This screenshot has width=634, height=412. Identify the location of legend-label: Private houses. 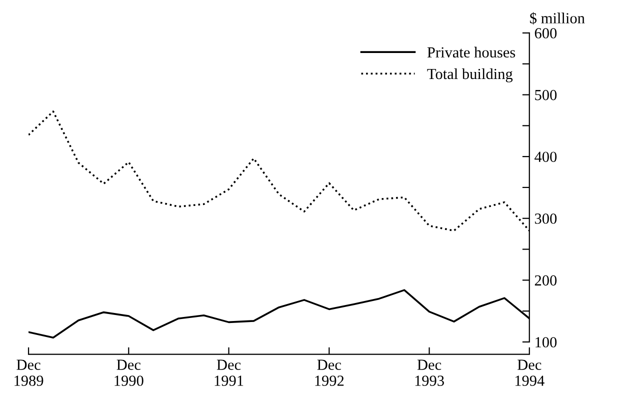
(471, 52).